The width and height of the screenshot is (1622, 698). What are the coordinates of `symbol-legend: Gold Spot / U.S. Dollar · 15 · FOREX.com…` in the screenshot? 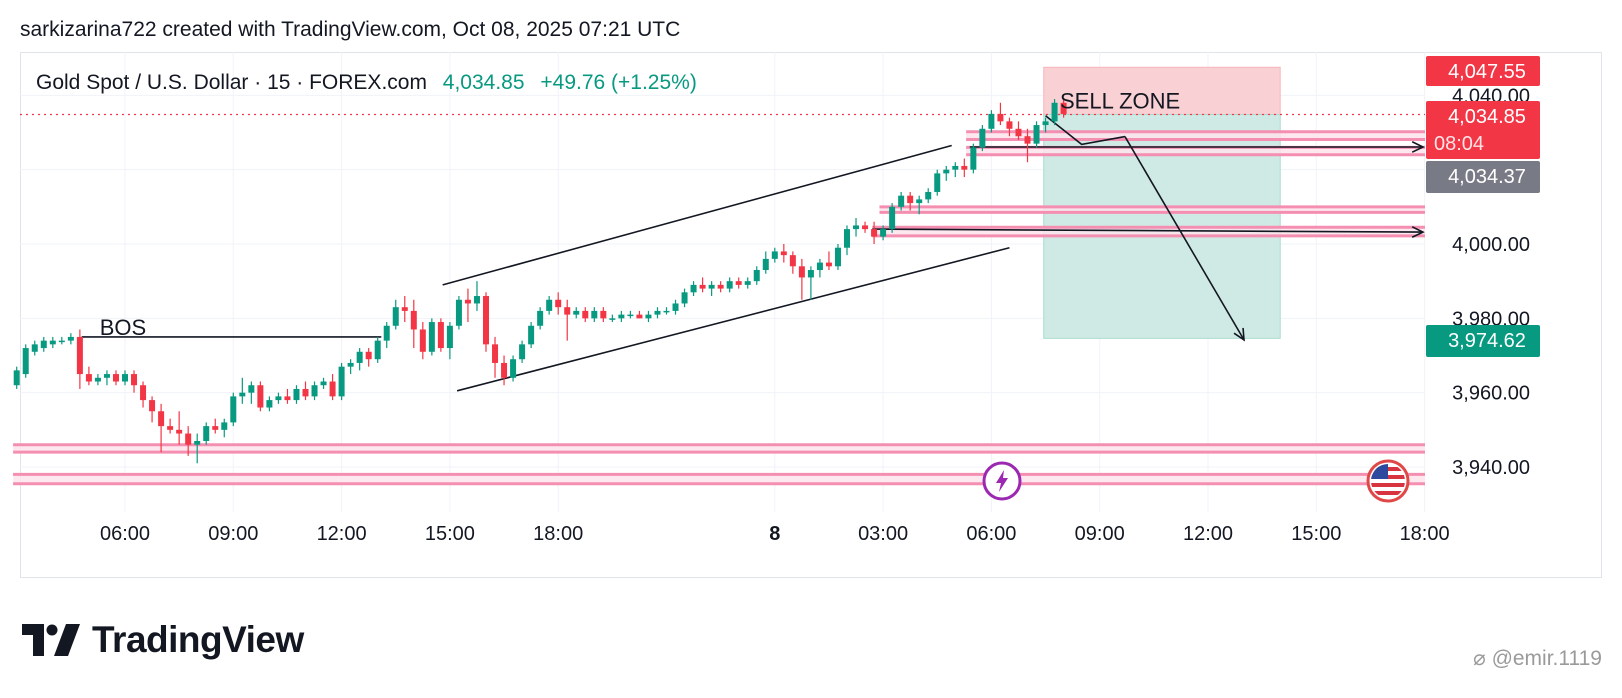 It's located at (366, 83).